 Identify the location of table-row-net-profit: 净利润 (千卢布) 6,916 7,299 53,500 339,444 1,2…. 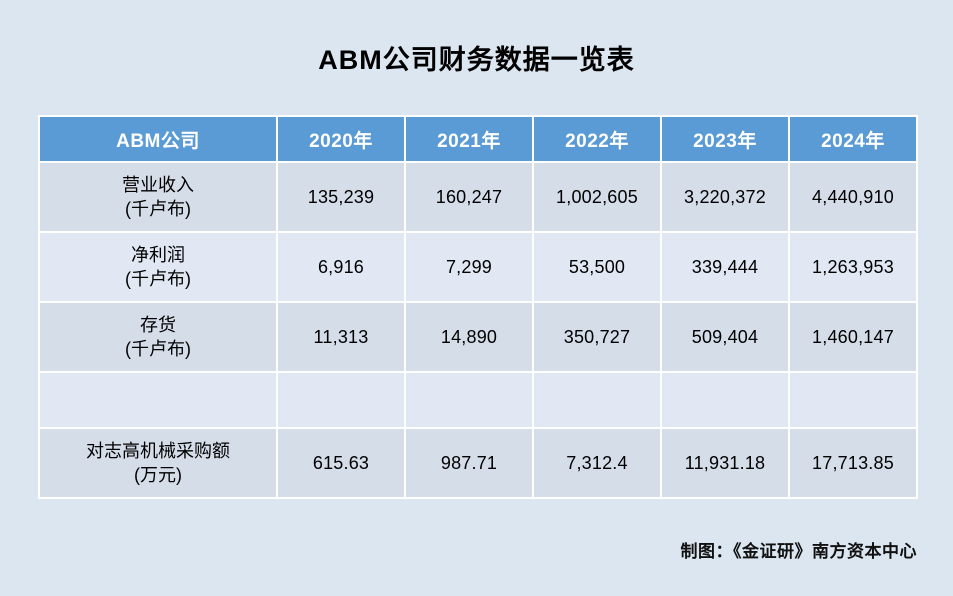
(478, 267).